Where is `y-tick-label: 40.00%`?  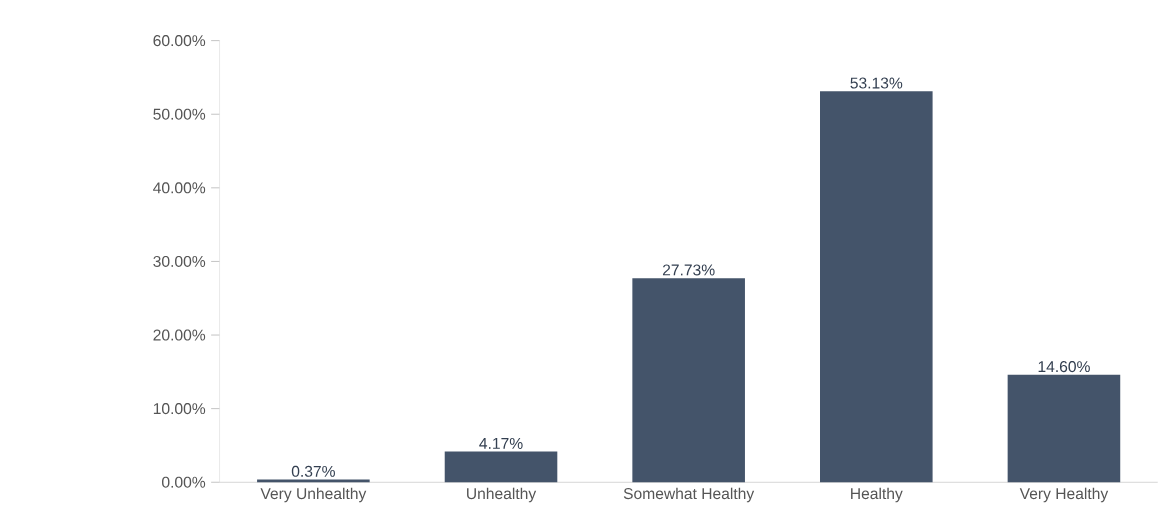
y-tick-label: 40.00% is located at coordinates (179, 188).